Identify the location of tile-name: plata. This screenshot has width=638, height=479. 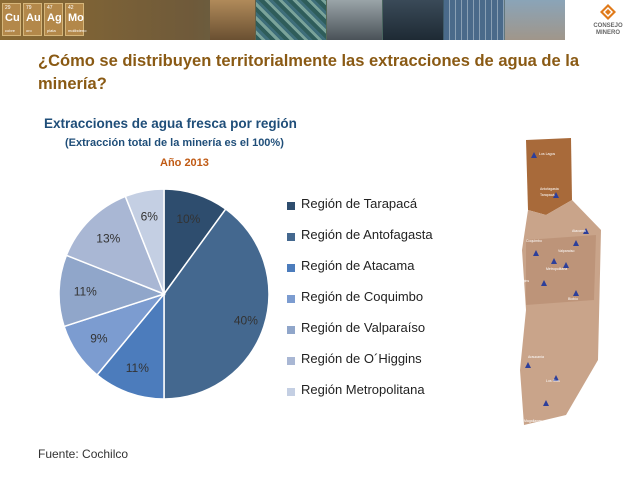
(51, 30).